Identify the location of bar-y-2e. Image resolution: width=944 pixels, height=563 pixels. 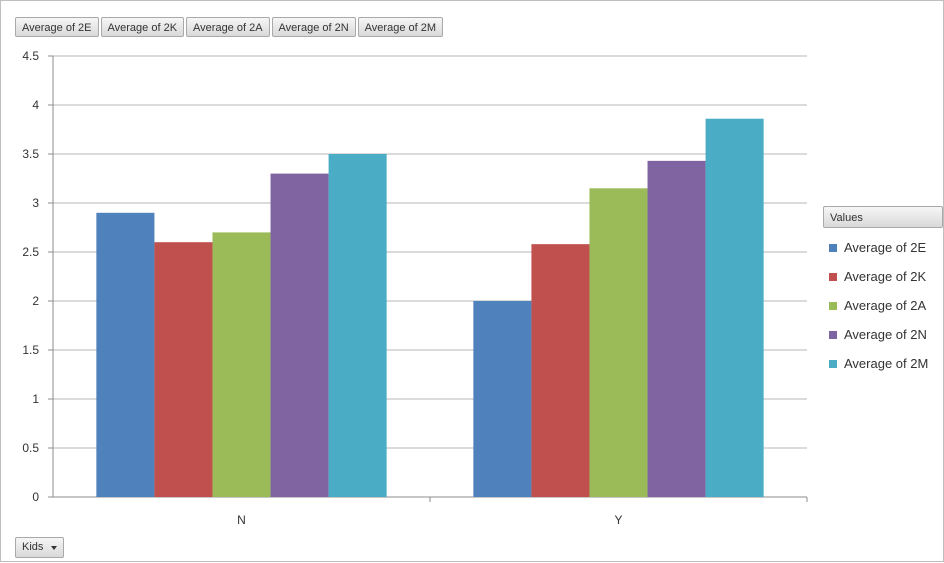
(502, 399).